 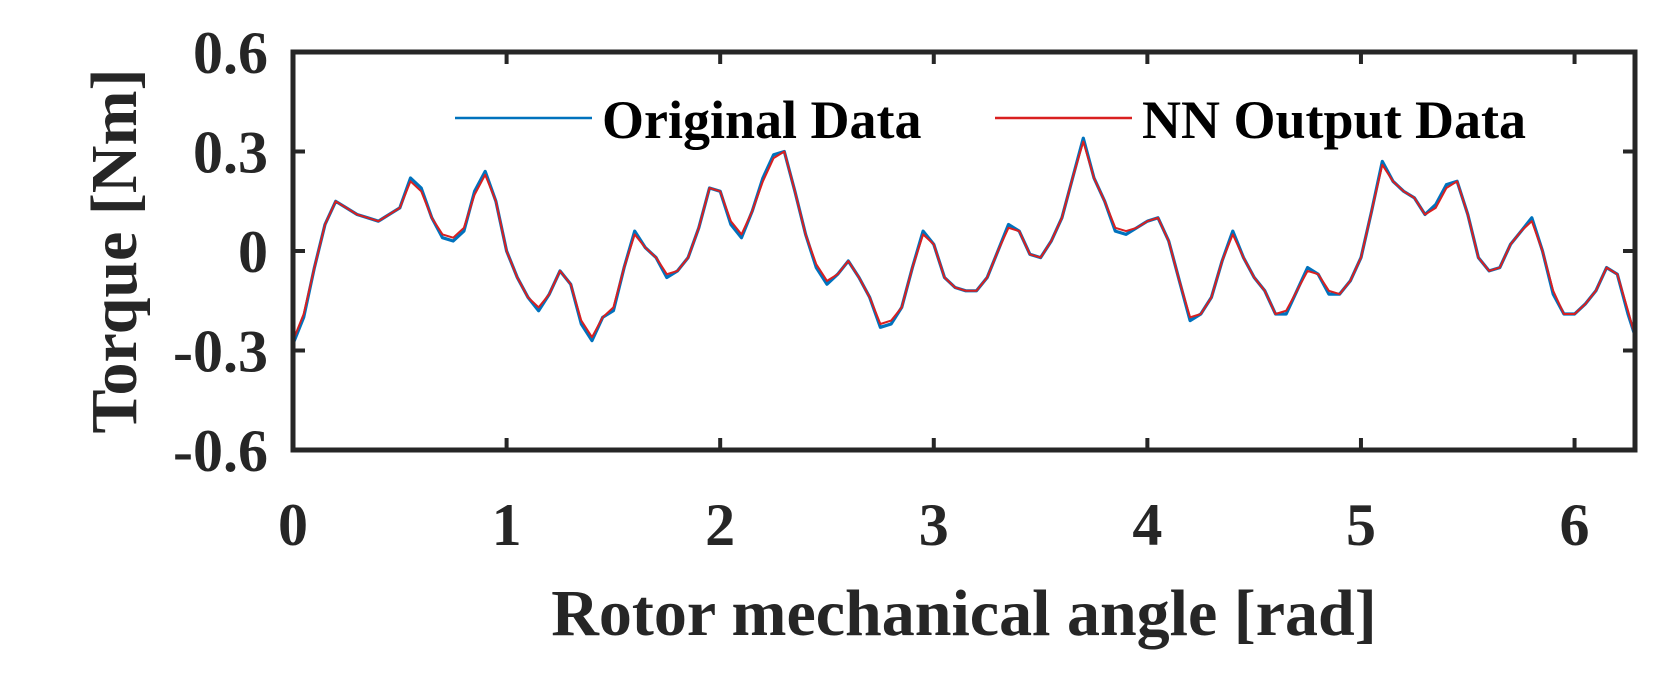 What do you see at coordinates (1361, 525) in the screenshot?
I see `x-tick-label-5: 5` at bounding box center [1361, 525].